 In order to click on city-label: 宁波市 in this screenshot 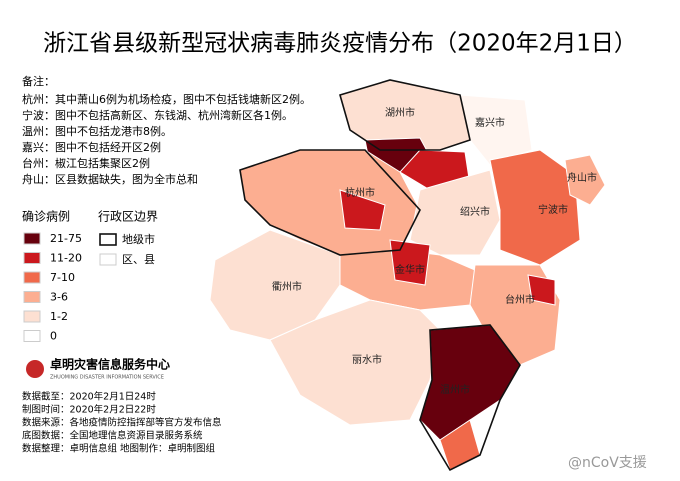, I will do `click(553, 209)`.